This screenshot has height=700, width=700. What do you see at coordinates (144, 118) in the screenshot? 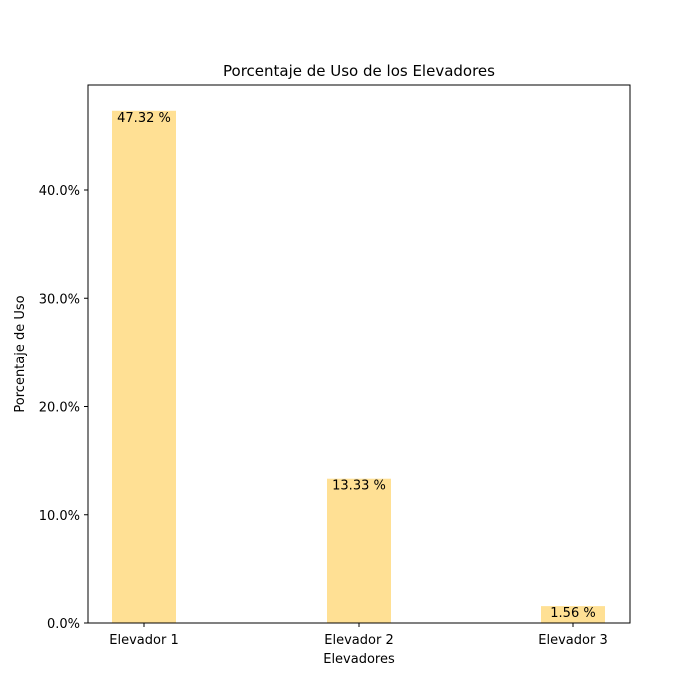
I see `bar-value-label: 47.32 %` at bounding box center [144, 118].